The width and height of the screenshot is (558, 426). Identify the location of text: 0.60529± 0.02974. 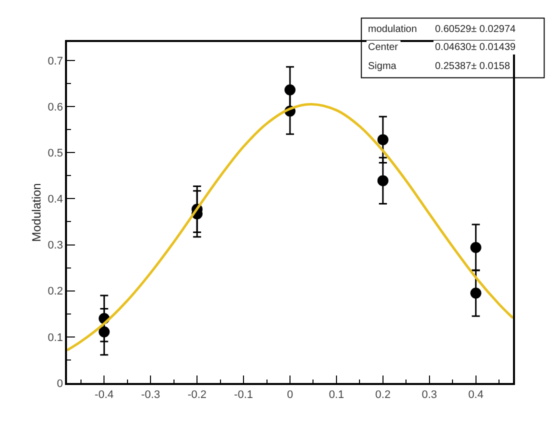
(475, 29).